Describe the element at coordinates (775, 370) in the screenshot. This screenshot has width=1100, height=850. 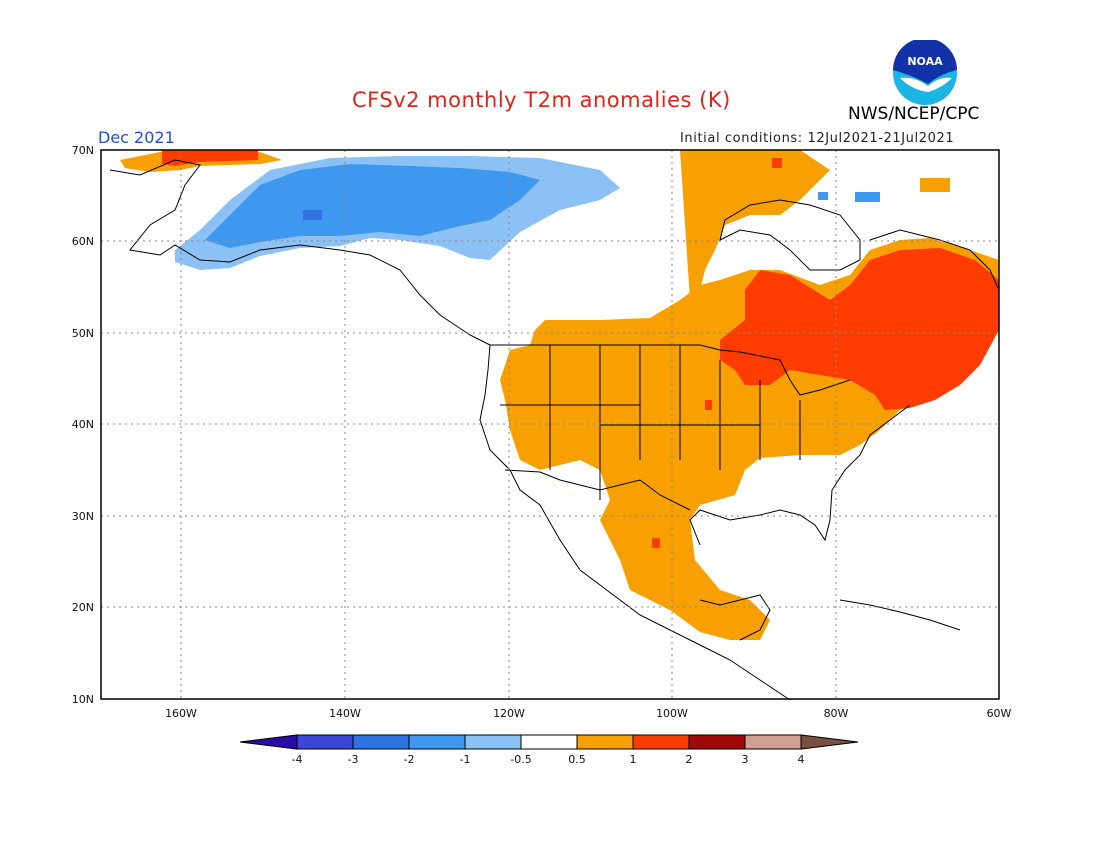
I see `great-lakes` at that location.